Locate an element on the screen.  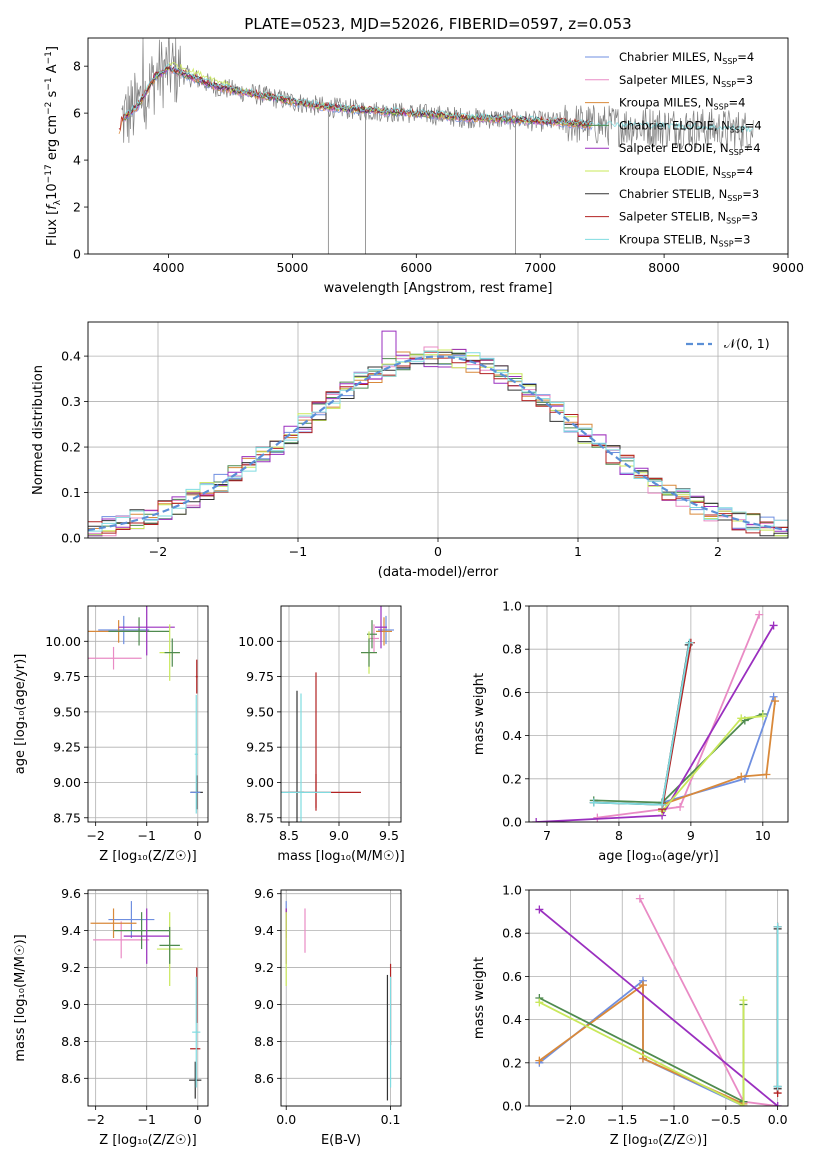
y-label-part: erg cm is located at coordinates (52, 139).